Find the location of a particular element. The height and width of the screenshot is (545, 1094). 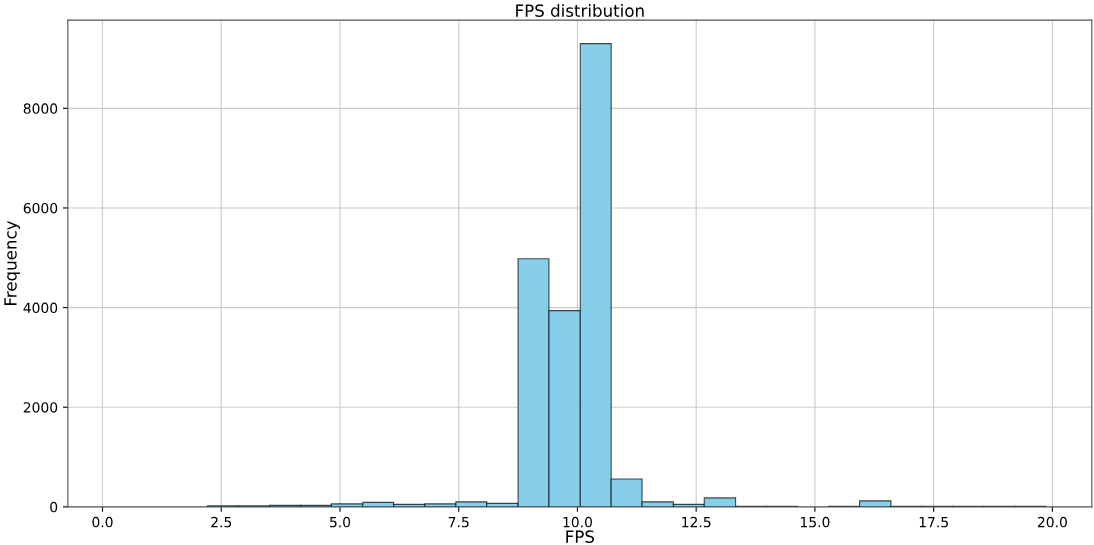

x-tick-label: 0.0 is located at coordinates (102, 522).